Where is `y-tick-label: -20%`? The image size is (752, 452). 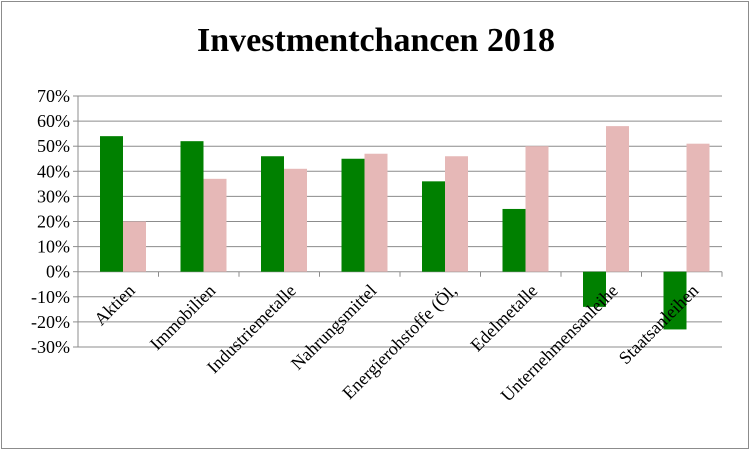 y-tick-label: -20% is located at coordinates (50, 322).